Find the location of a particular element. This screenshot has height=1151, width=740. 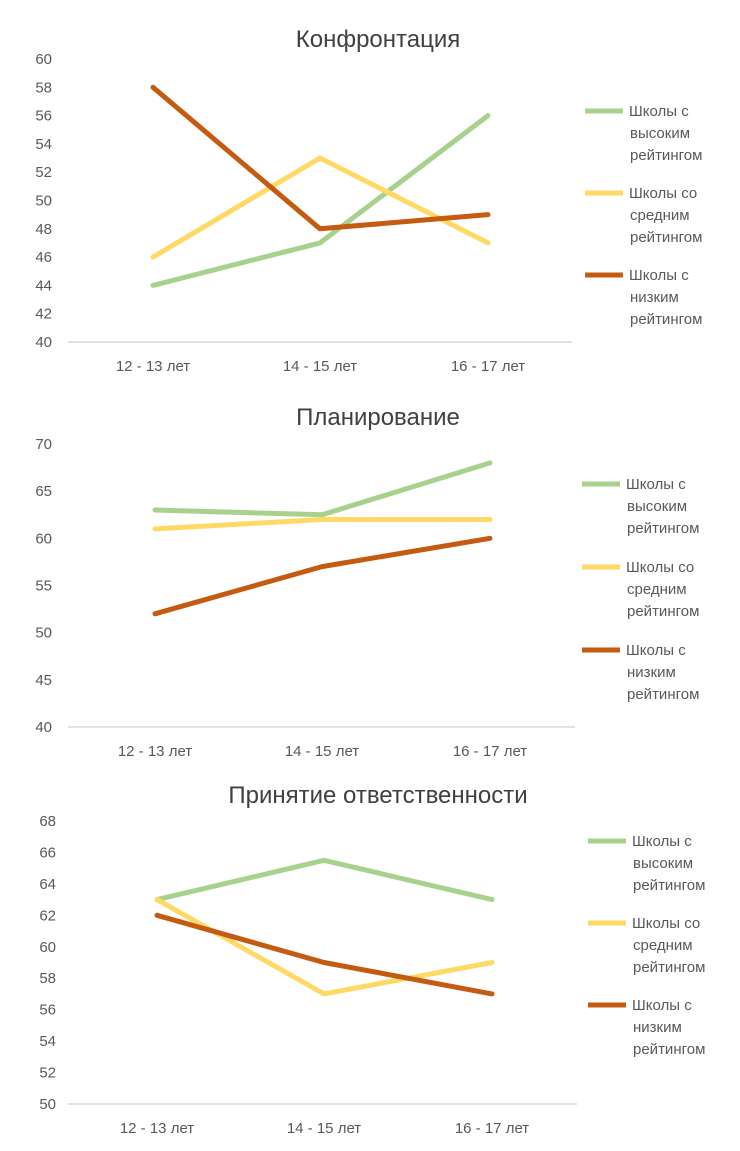

chart-title: Конфронтация is located at coordinates (378, 39).